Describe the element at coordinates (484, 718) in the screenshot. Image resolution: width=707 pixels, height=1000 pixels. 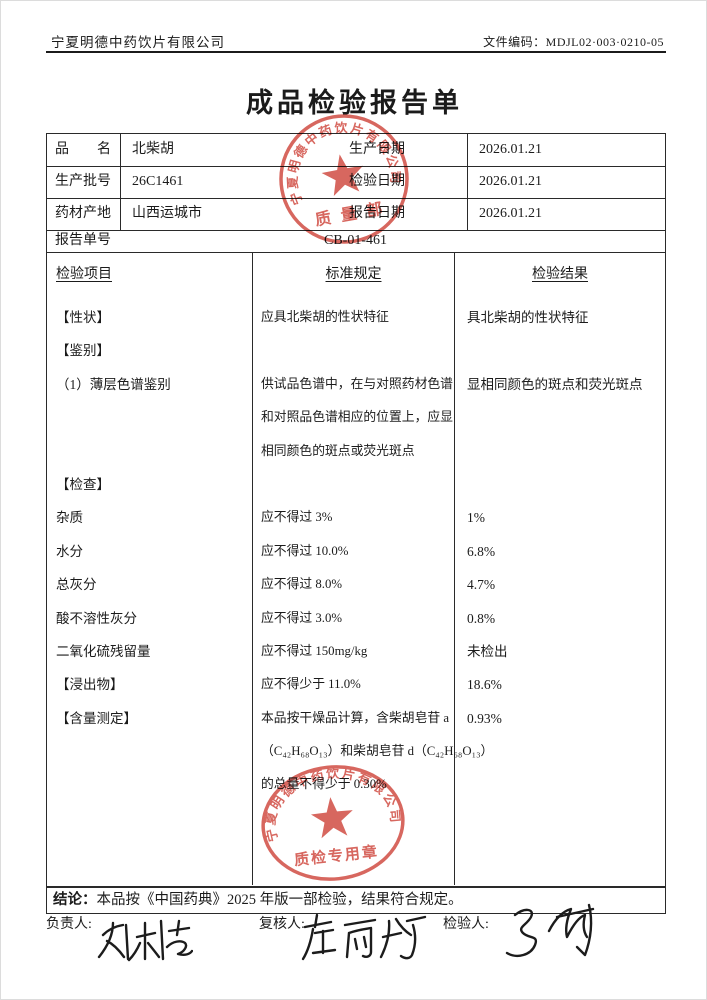
I see `body-line: 0.93%` at that location.